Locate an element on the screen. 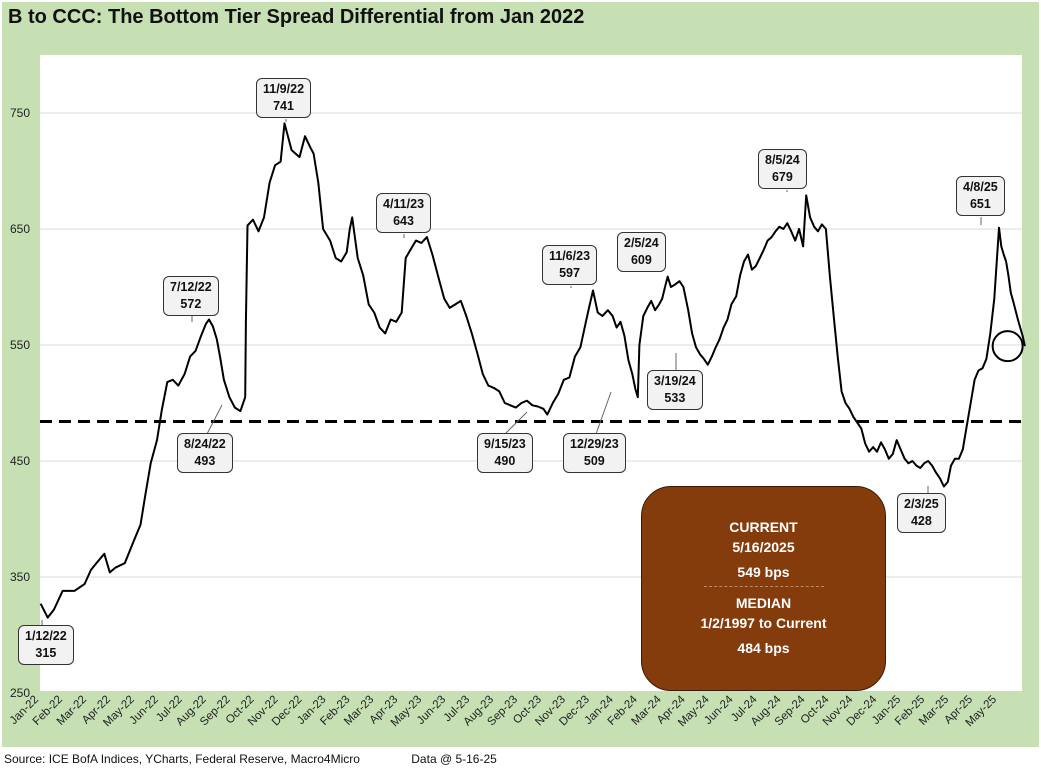 Image resolution: width=1041 pixels, height=776 pixels. annotation-callout: 4/11/23 643 is located at coordinates (404, 213).